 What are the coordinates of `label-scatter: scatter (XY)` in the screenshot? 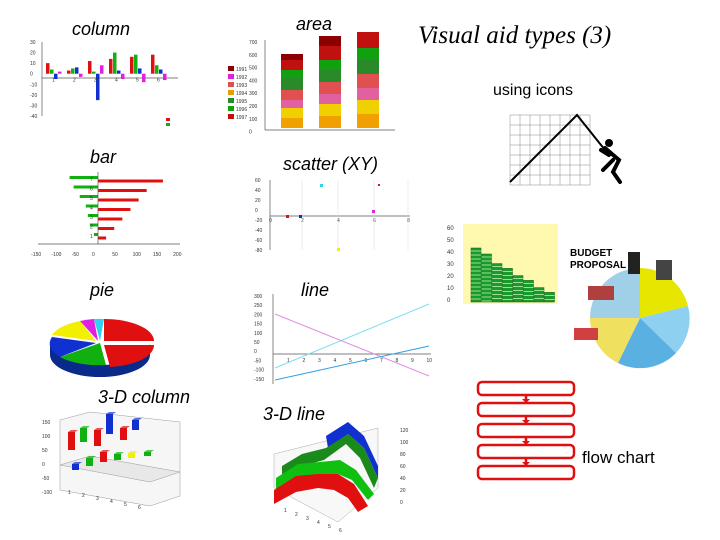 It's located at (331, 164).